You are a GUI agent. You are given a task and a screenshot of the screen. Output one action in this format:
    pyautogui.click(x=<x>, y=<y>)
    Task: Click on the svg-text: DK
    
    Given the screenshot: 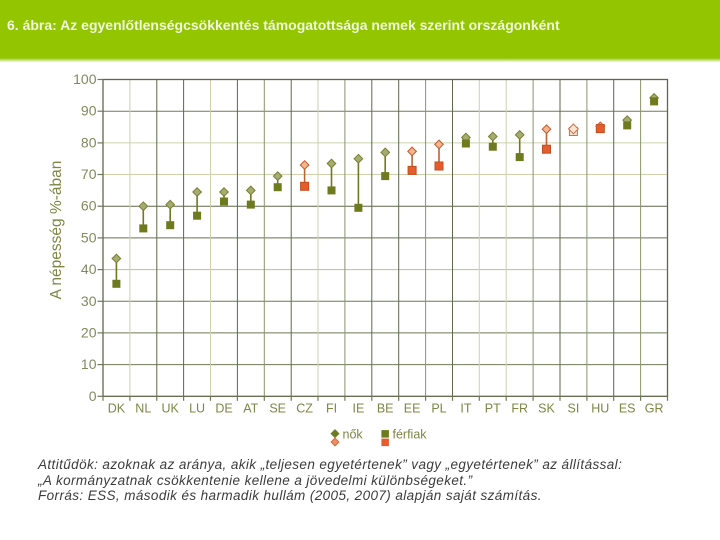 What is the action you would take?
    pyautogui.click(x=117, y=409)
    